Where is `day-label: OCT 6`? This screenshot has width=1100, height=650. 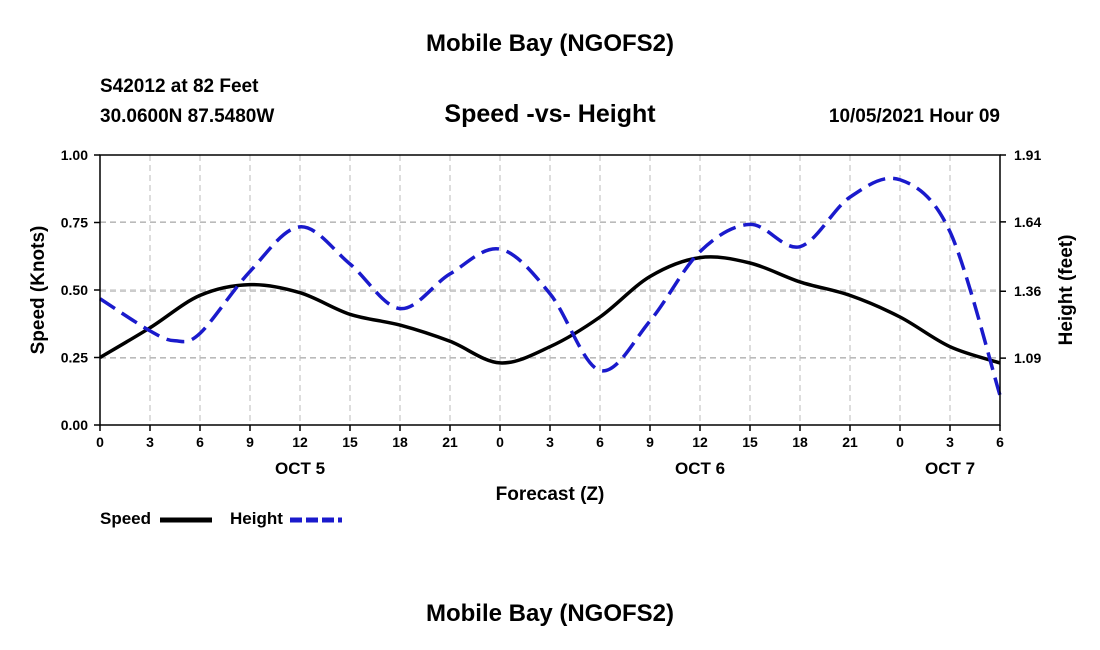
day-label: OCT 6 is located at coordinates (700, 468).